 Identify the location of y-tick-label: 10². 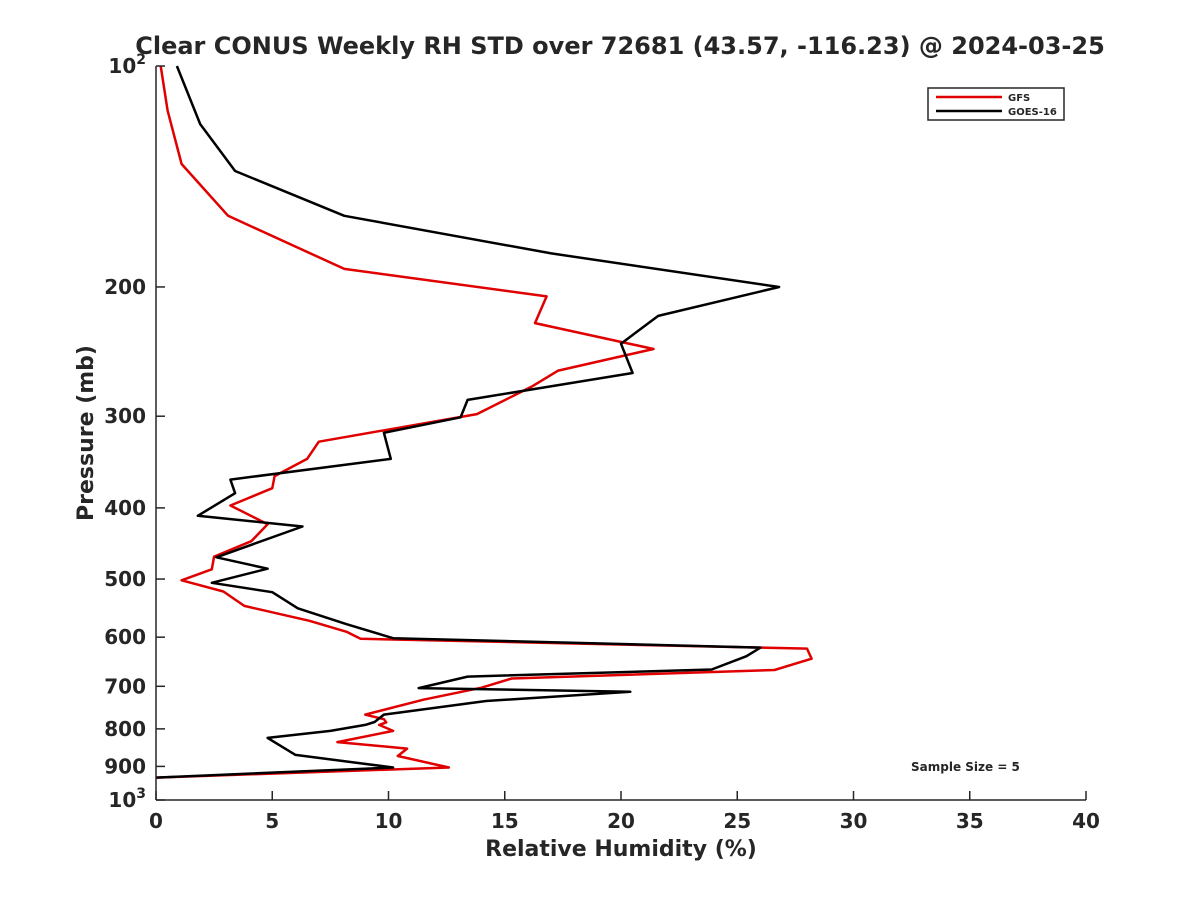
(127, 65).